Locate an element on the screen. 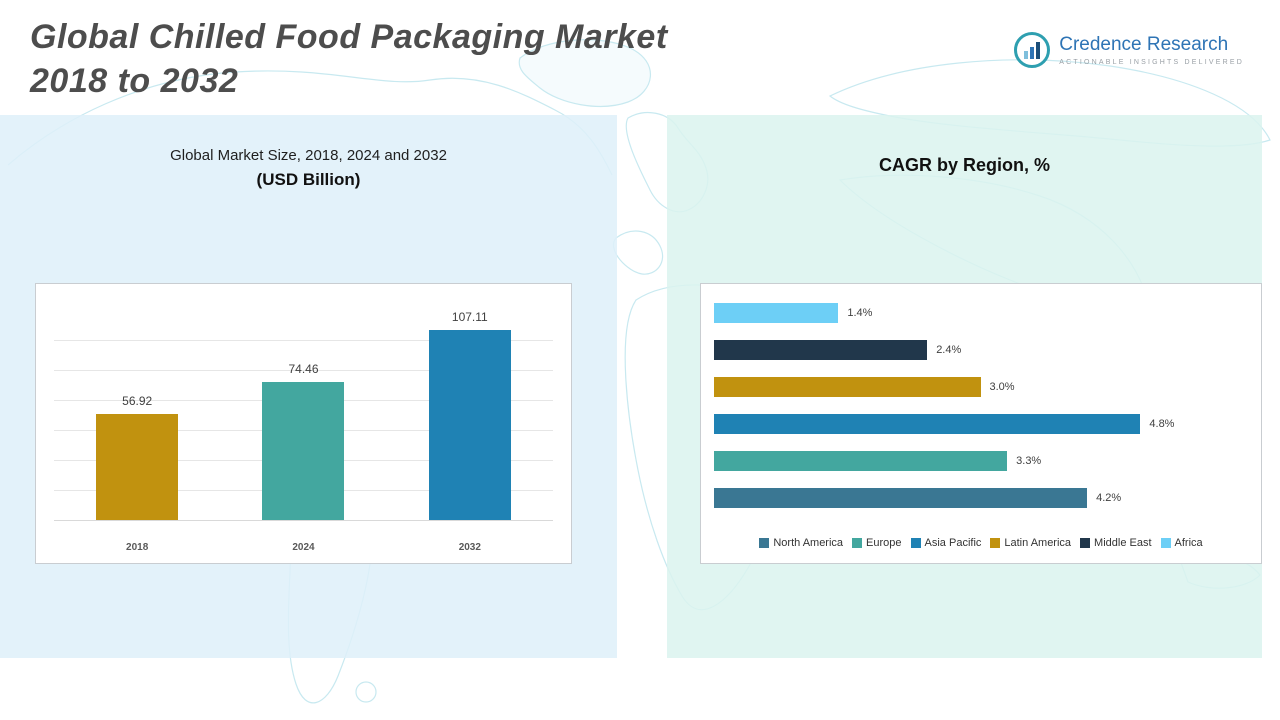  bar-2032 is located at coordinates (469, 425).